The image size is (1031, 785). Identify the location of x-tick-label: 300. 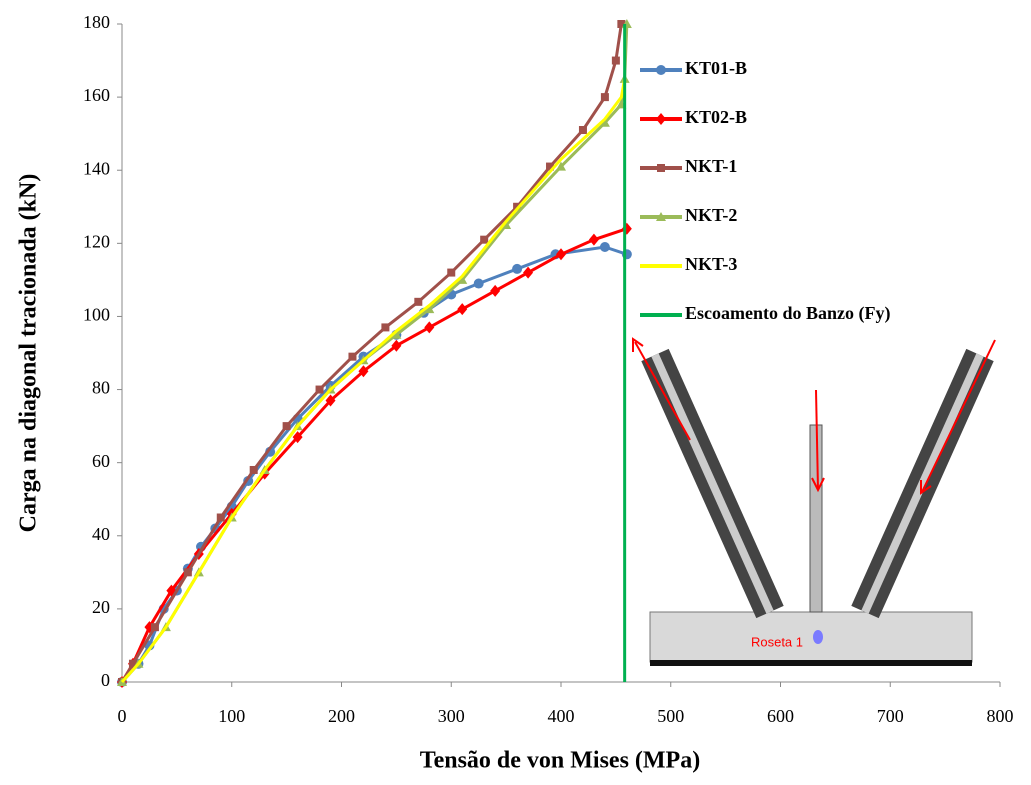
(451, 716).